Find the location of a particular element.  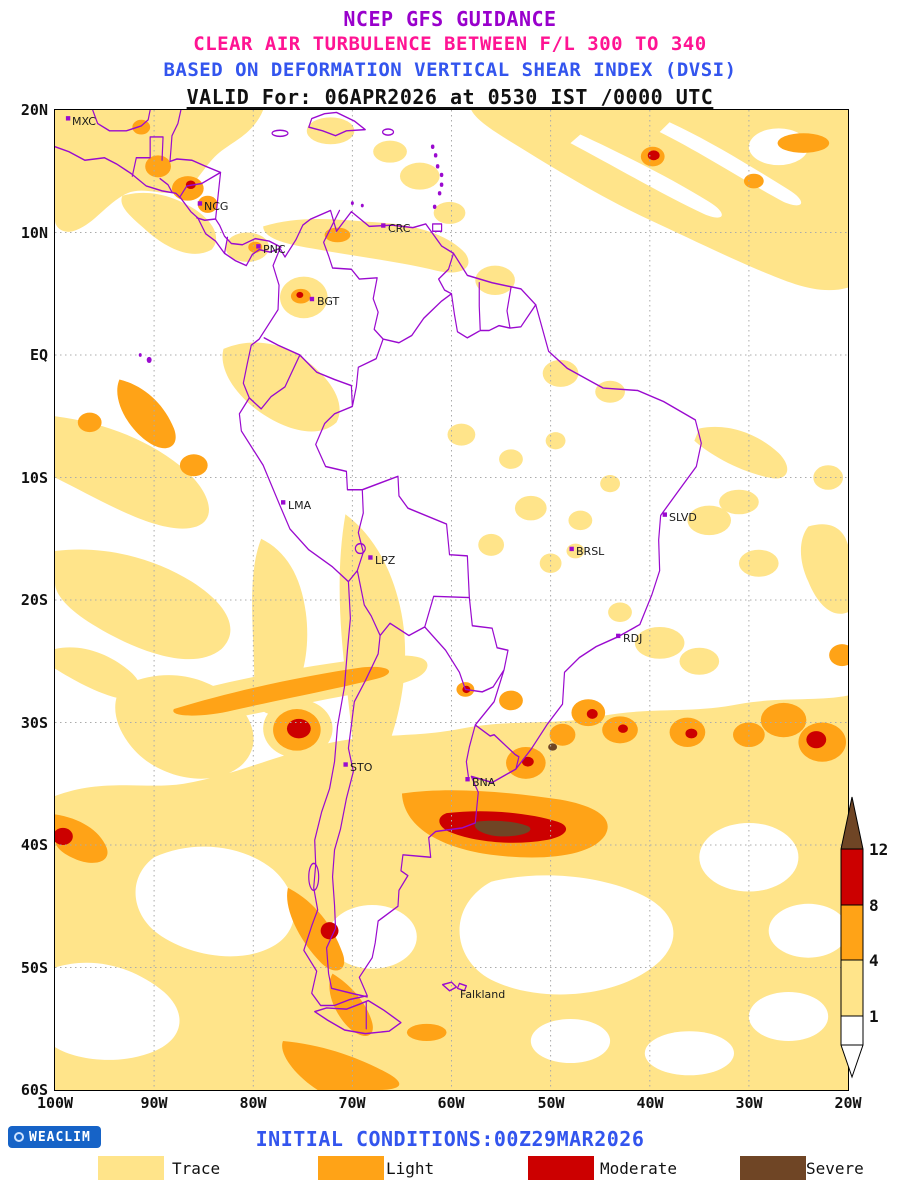

y-axis-label: 30S is located at coordinates (34, 722).